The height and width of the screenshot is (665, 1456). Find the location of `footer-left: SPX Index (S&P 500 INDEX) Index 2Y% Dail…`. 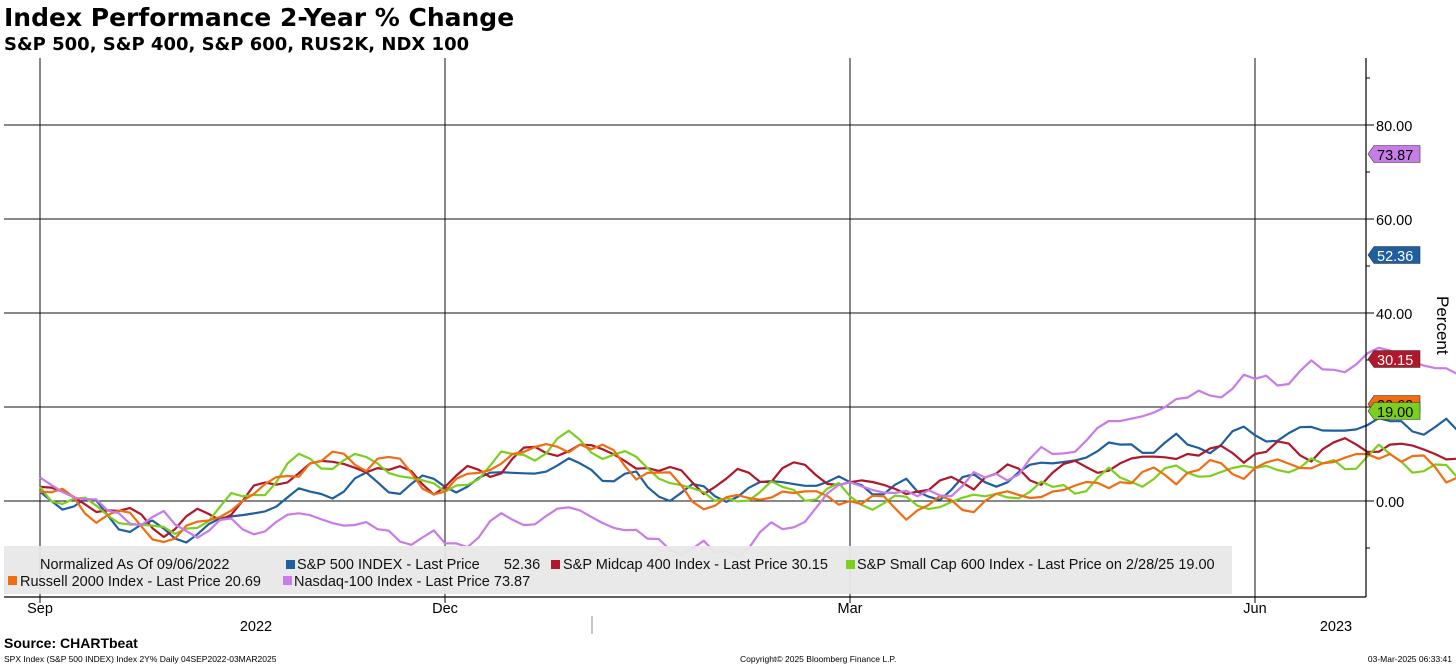

footer-left: SPX Index (S&P 500 INDEX) Index 2Y% Dail… is located at coordinates (140, 659).